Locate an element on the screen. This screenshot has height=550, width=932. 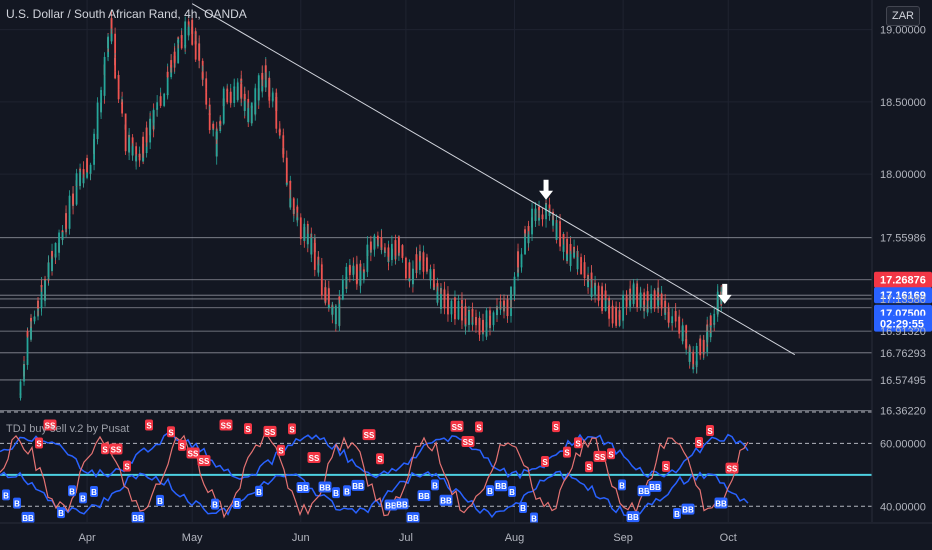
time-tick-label: Sep is located at coordinates (623, 538).